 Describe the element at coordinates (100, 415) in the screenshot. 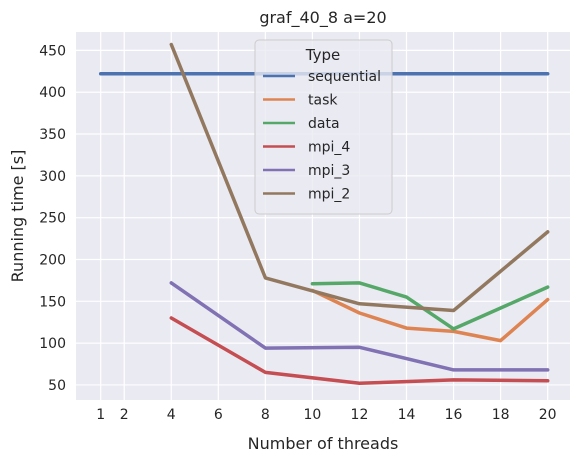

I see `x-tick-label: 1` at that location.